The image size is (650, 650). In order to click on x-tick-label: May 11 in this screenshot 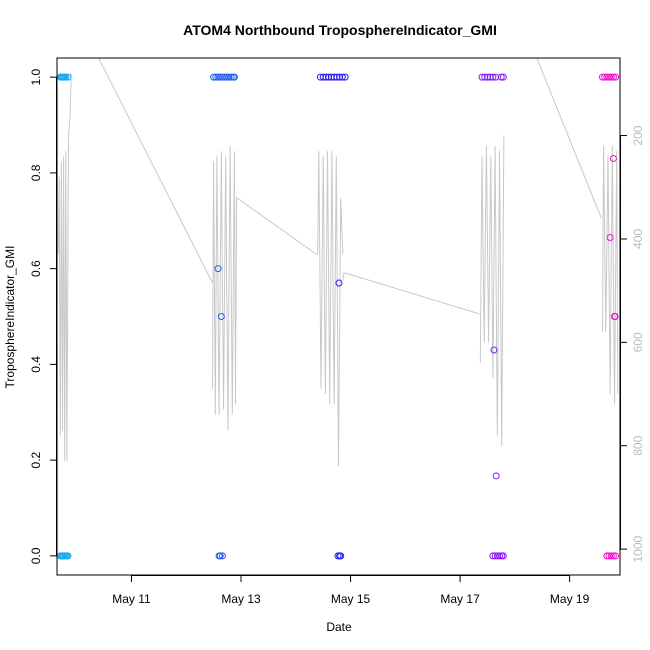, I will do `click(131, 599)`.